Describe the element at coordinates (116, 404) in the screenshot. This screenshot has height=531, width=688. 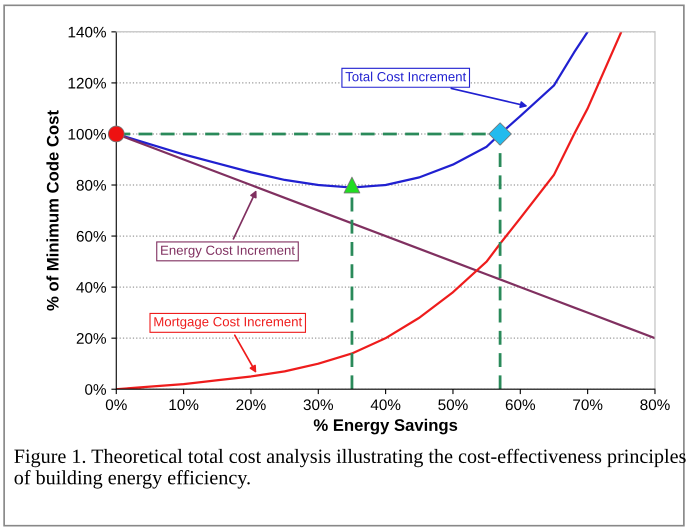
I see `x-tick-label: 0%` at that location.